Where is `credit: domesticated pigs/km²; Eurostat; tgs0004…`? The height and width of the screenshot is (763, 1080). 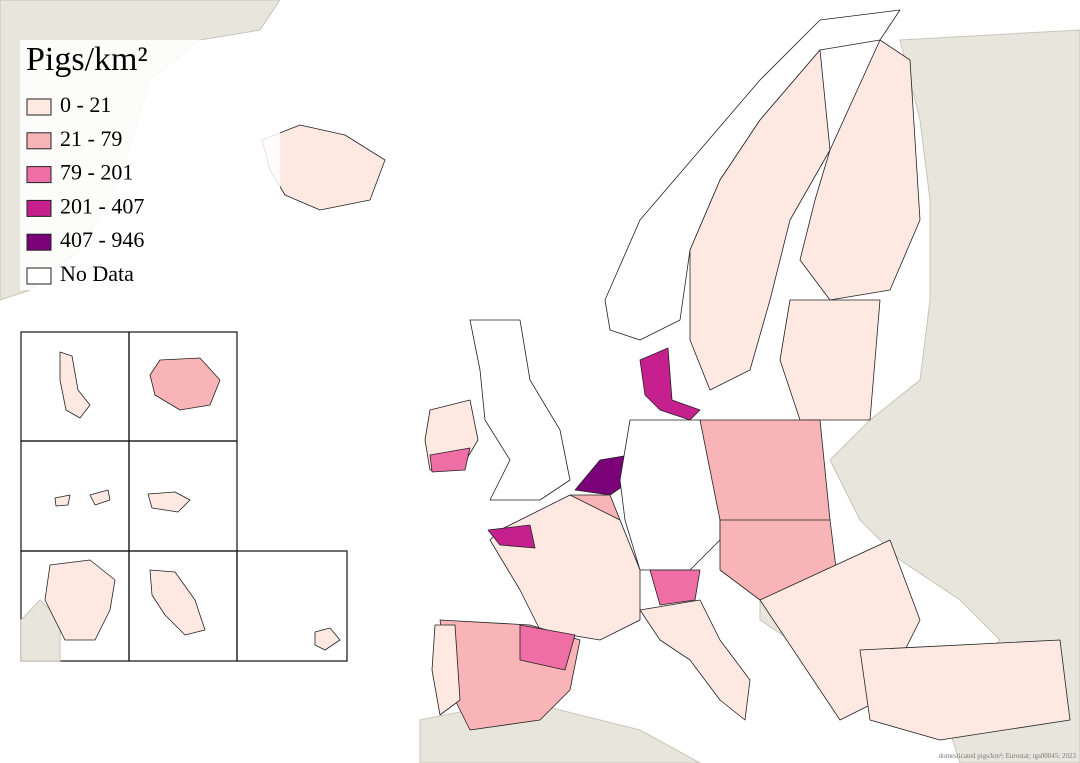
credit: domesticated pigs/km²; Eurostat; tgs0004… is located at coordinates (1008, 756).